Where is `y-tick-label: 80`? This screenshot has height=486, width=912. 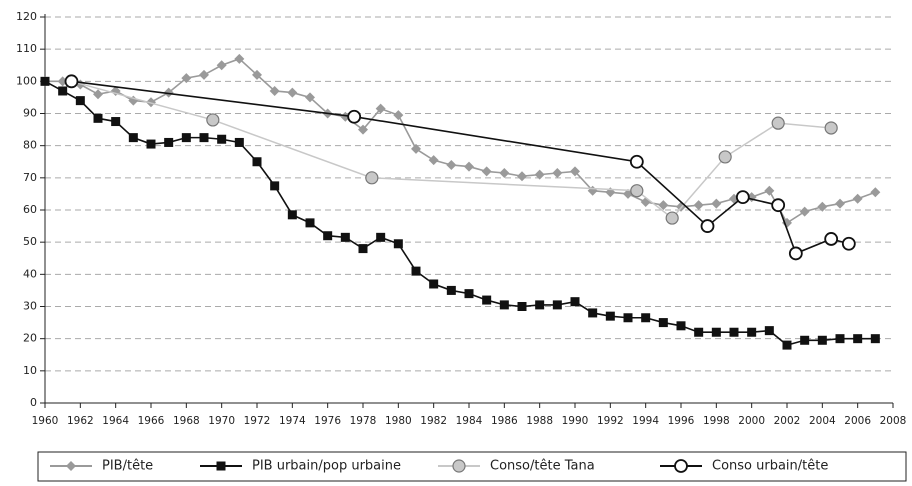
y-tick-label: 80 is located at coordinates (30, 145).